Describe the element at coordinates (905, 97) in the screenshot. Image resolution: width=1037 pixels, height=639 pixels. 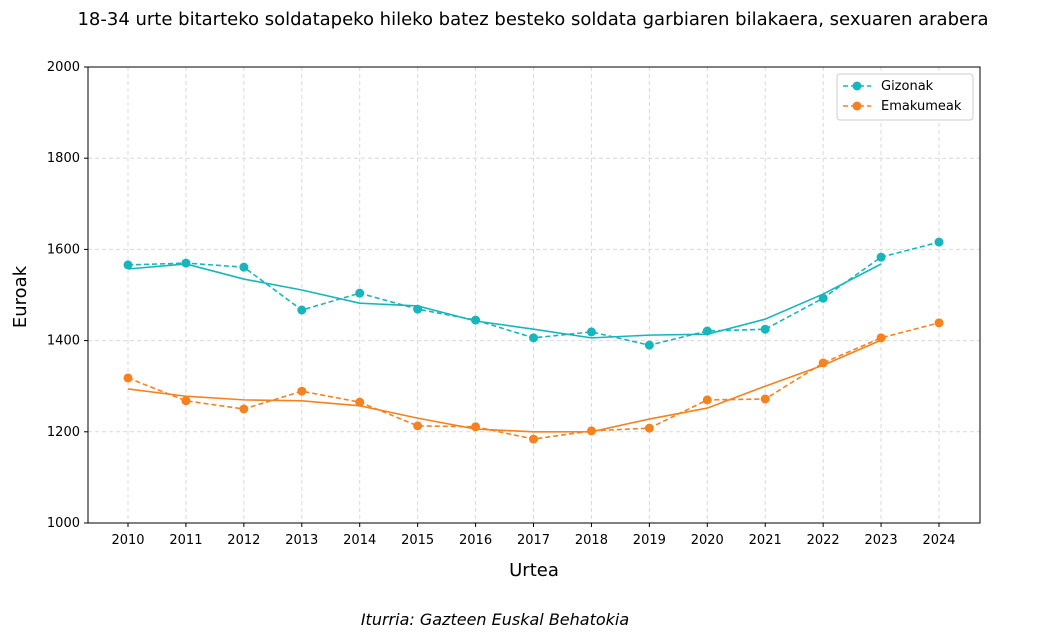
I see `legend: Gizonak Emakumeak` at that location.